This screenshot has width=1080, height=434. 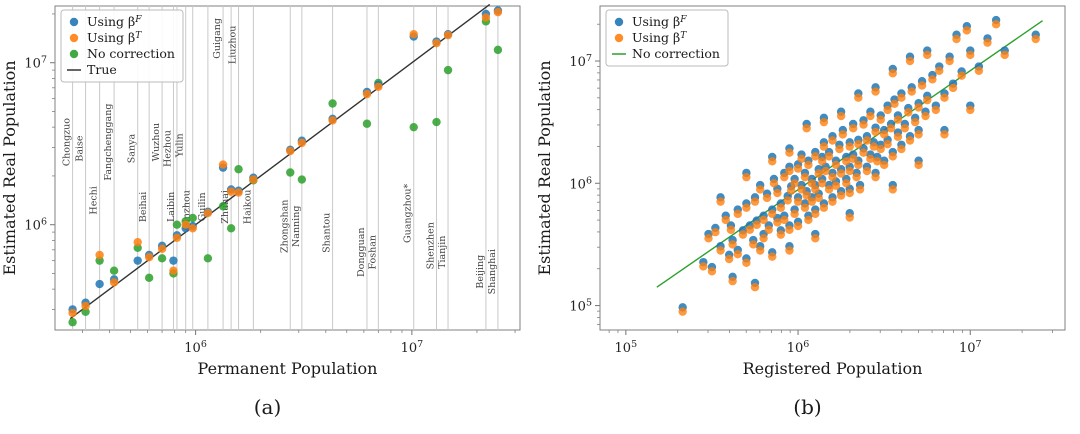 What do you see at coordinates (94, 200) in the screenshot?
I see `city-label: Hechi` at bounding box center [94, 200].